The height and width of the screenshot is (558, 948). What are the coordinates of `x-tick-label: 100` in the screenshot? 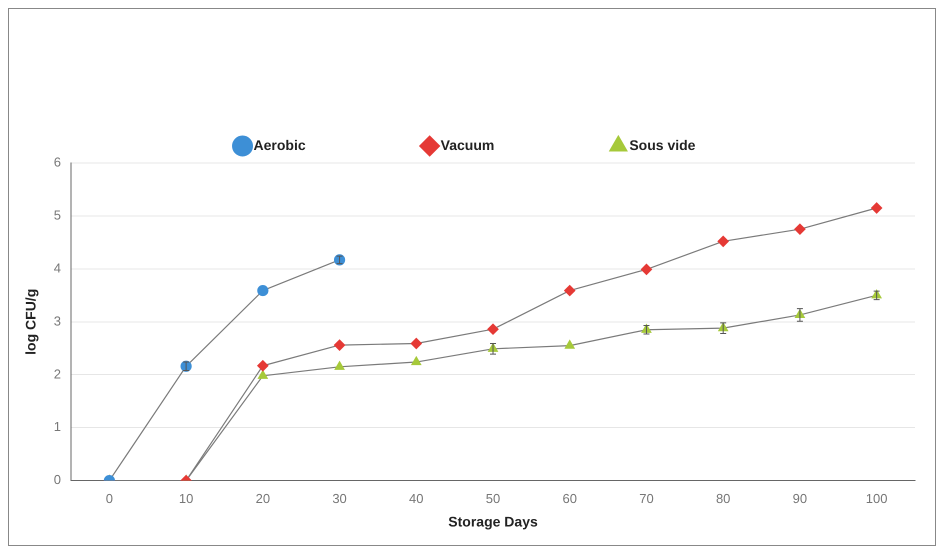 It's located at (877, 498).